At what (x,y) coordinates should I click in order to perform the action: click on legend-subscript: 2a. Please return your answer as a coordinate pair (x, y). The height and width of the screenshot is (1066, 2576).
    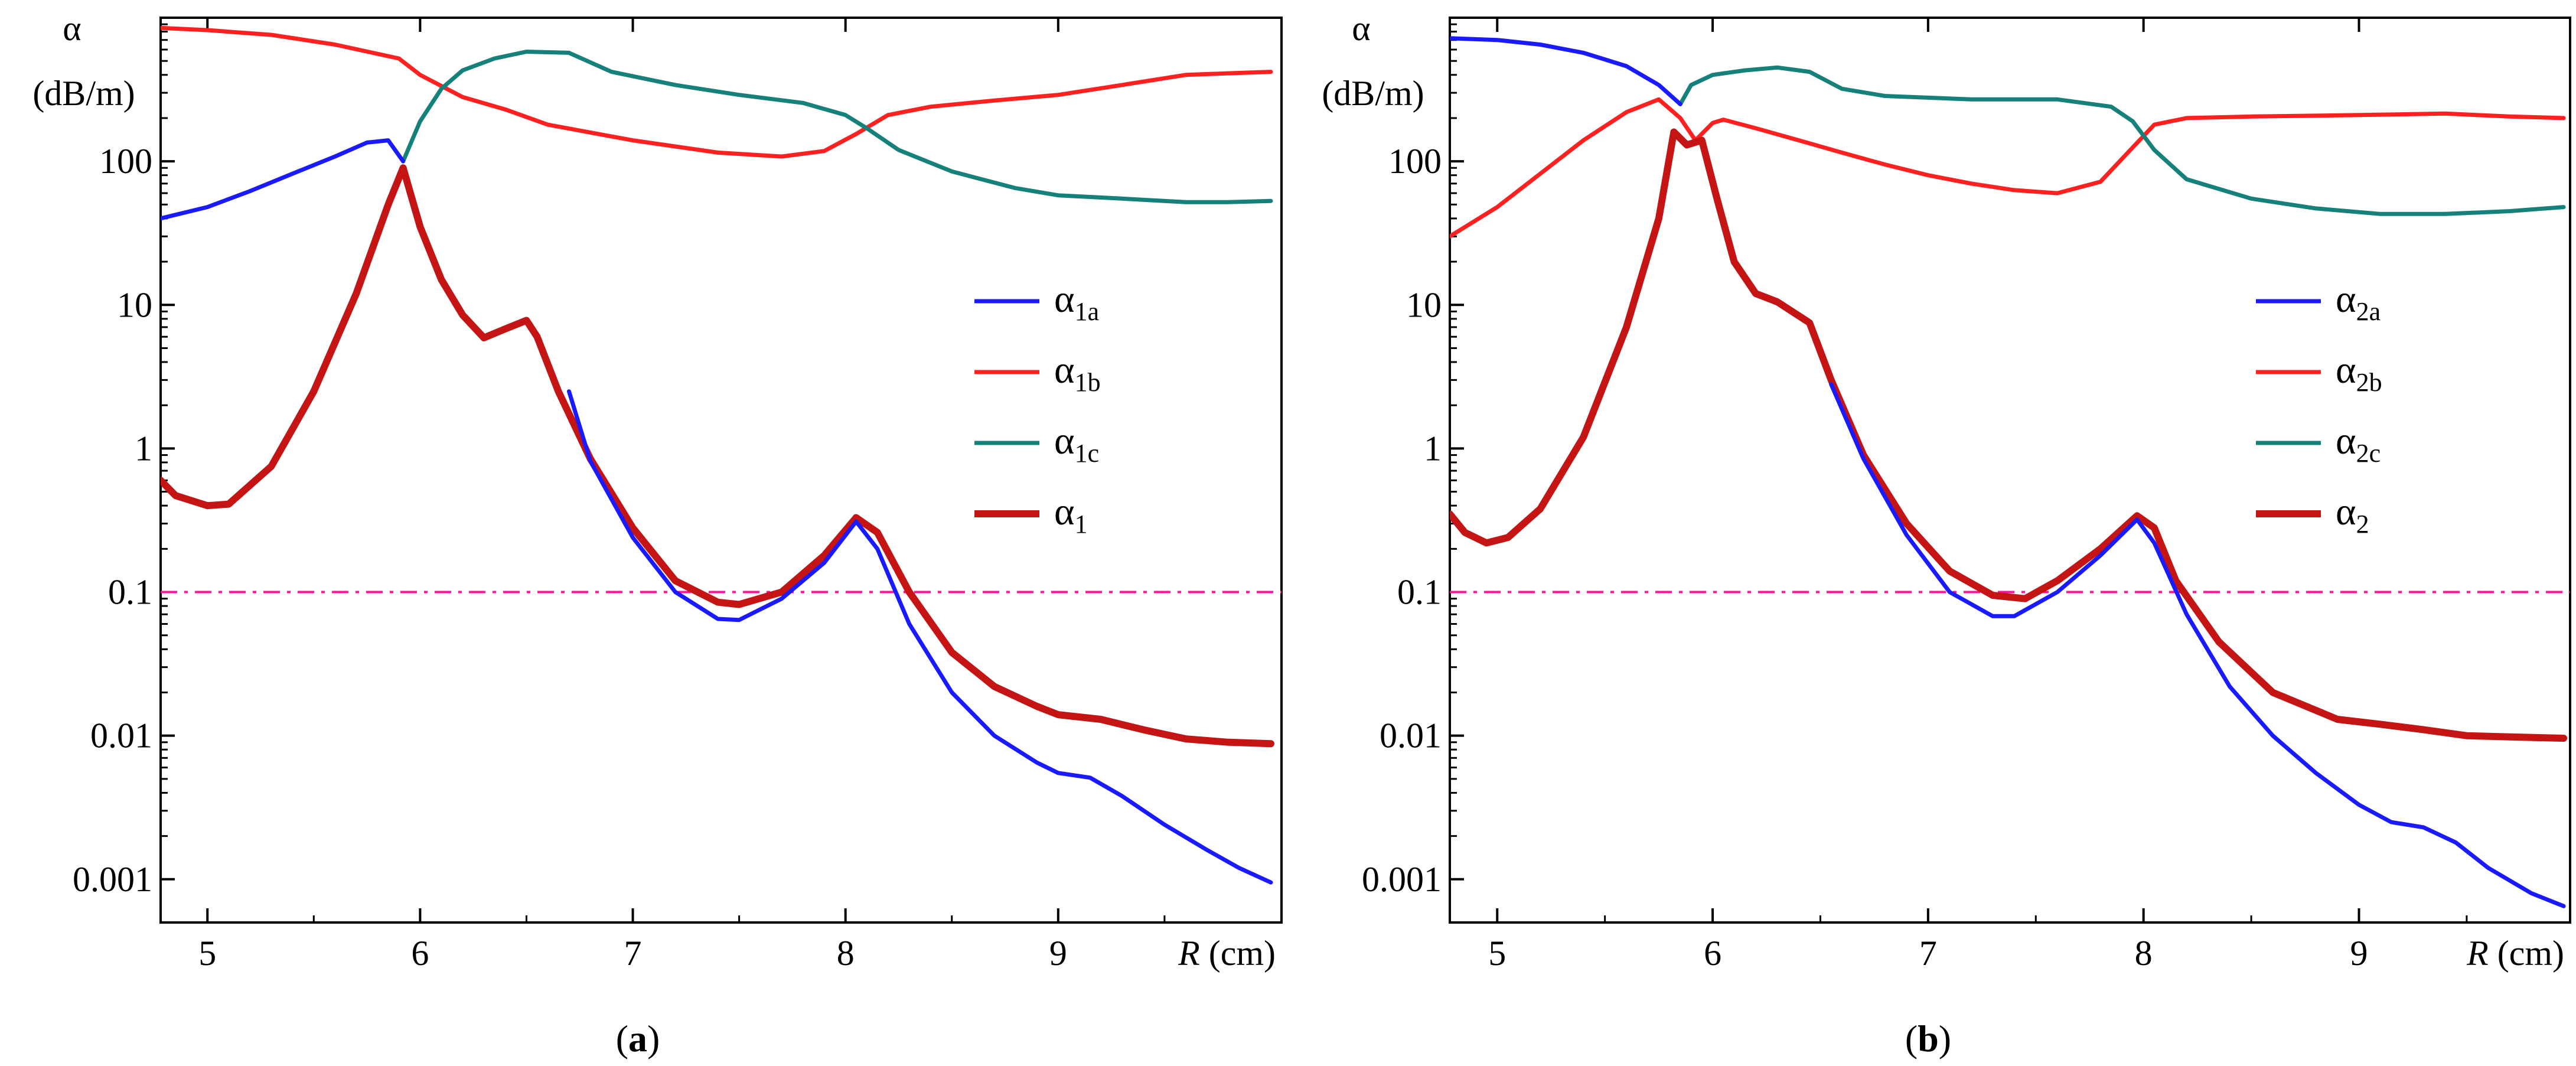
    Looking at the image, I should click on (2369, 311).